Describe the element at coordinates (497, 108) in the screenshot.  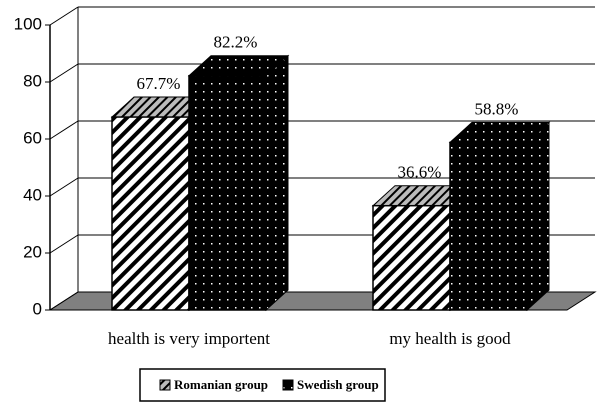
I see `value-label: 58.8%` at that location.